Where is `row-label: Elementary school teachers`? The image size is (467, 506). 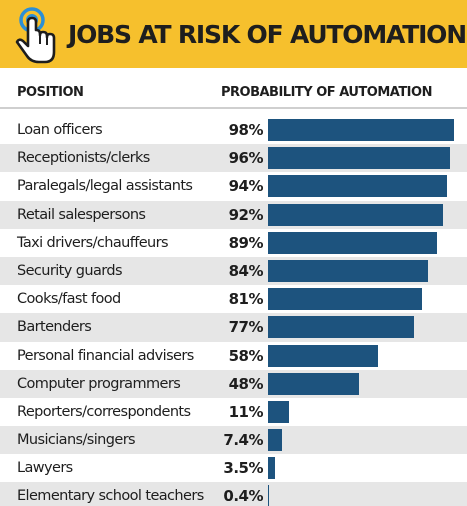
row-label: Elementary school teachers is located at coordinates (110, 496).